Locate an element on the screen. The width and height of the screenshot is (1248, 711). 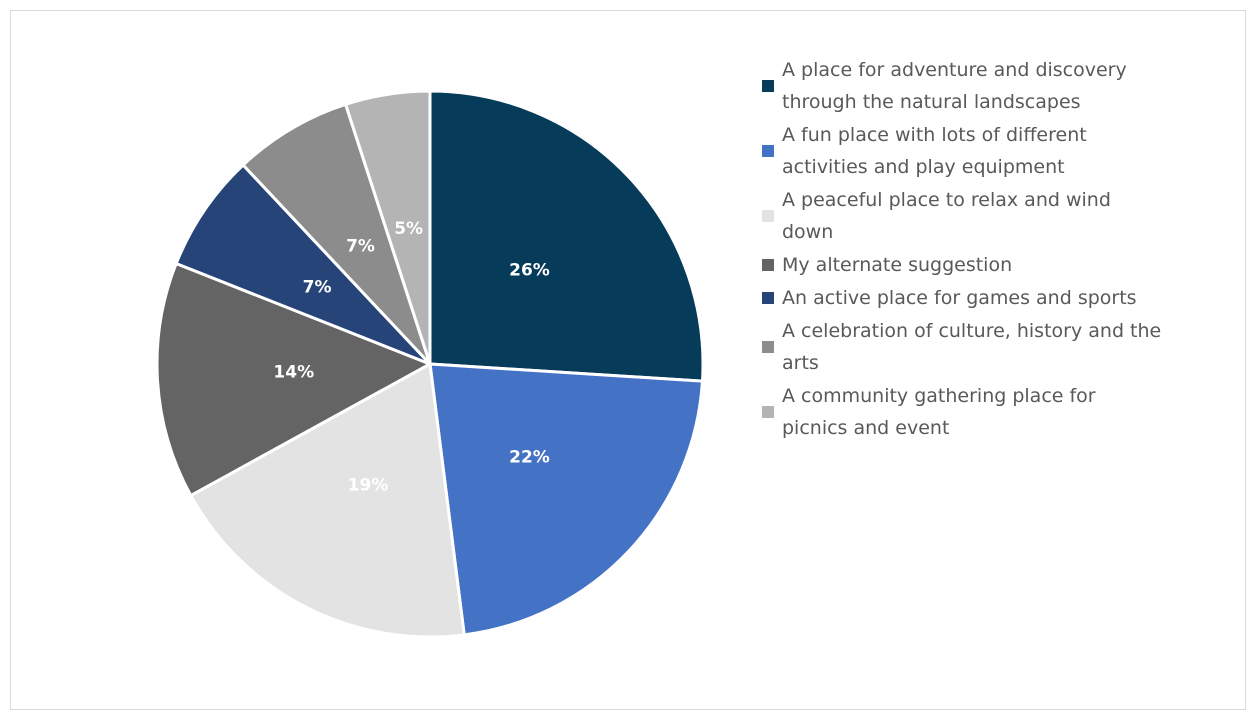
legend-label: An active place for games and sports is located at coordinates (959, 298).